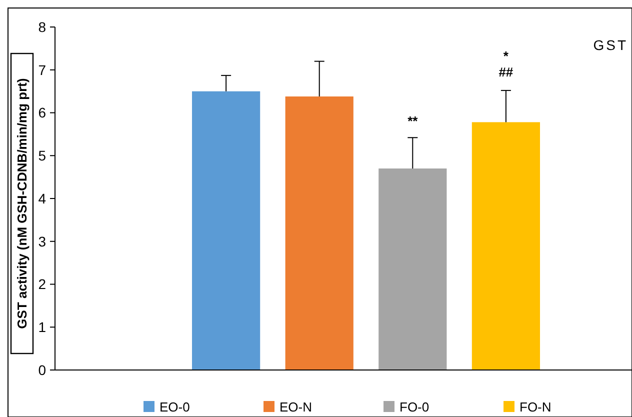 The image size is (632, 417). I want to click on y-tick-label: 8, so click(42, 26).